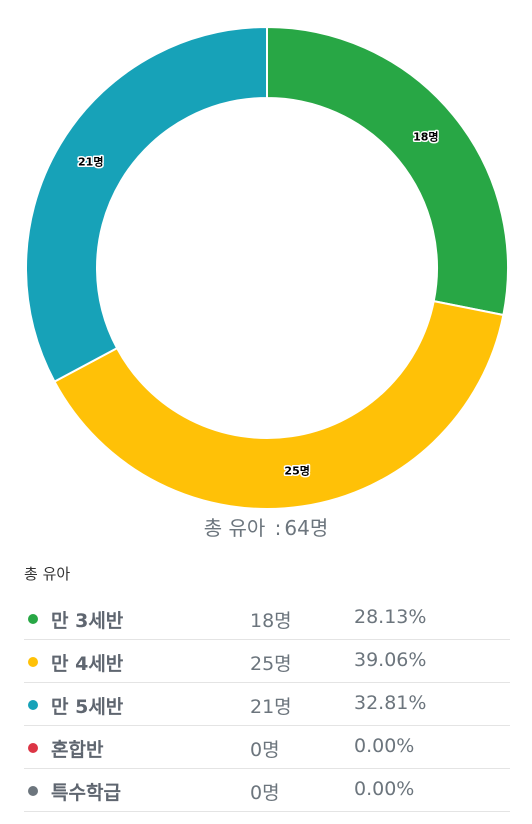  Describe the element at coordinates (271, 621) in the screenshot. I see `legend-count: 18명` at that location.